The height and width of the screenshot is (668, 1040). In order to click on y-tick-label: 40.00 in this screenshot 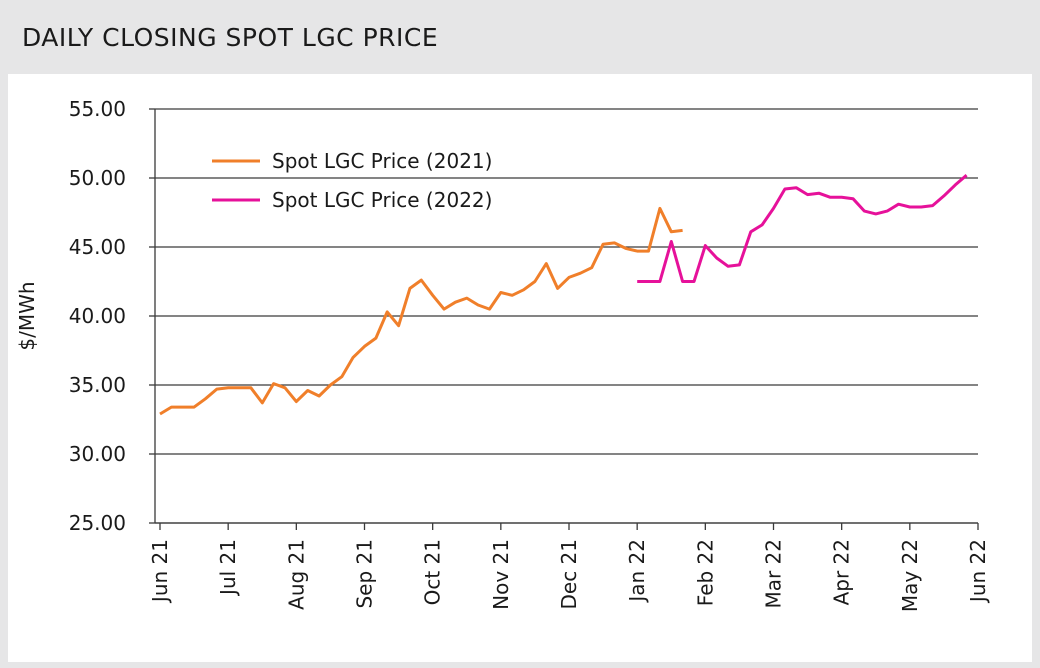, I will do `click(97, 316)`.